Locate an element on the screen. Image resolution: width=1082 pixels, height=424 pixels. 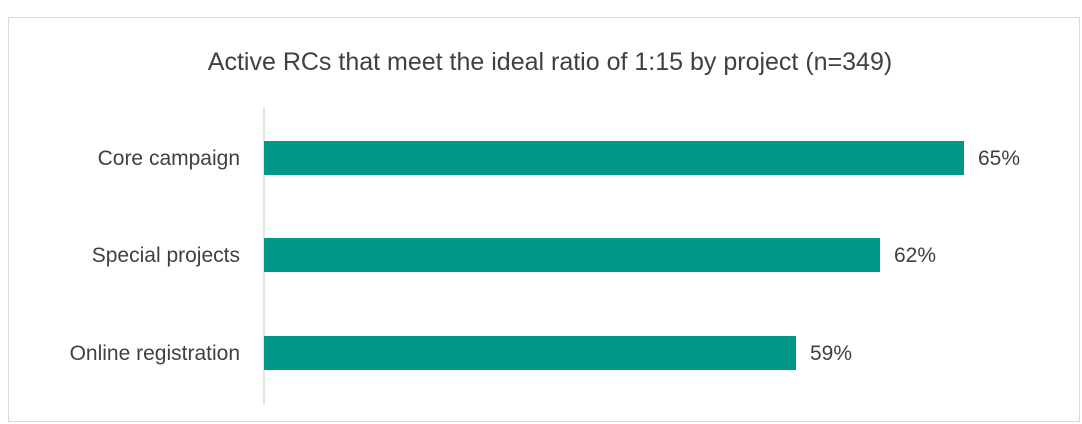
value-label: 62% is located at coordinates (915, 255).